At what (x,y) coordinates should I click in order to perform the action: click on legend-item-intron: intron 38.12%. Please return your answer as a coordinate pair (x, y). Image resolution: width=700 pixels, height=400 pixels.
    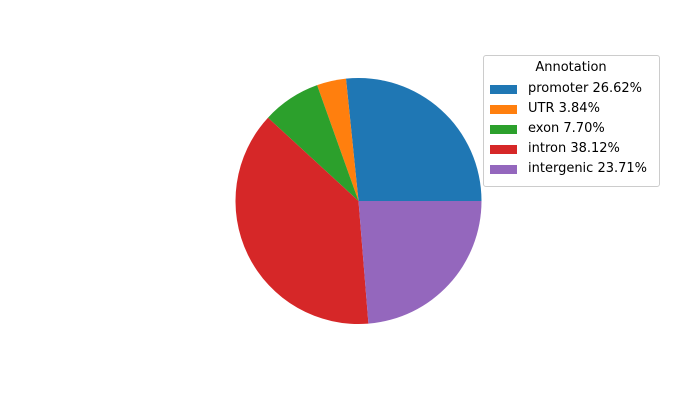
    Looking at the image, I should click on (571, 149).